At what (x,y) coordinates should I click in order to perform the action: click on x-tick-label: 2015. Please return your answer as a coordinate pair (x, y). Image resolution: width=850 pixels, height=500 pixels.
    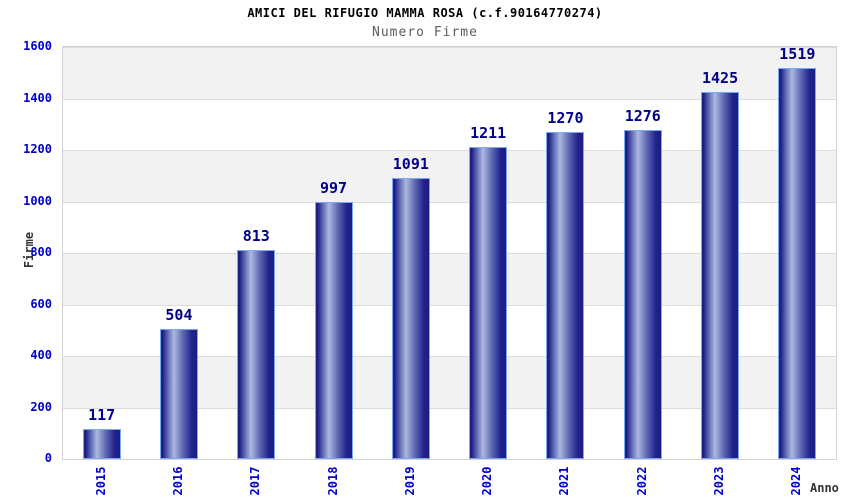
    Looking at the image, I should click on (100, 481).